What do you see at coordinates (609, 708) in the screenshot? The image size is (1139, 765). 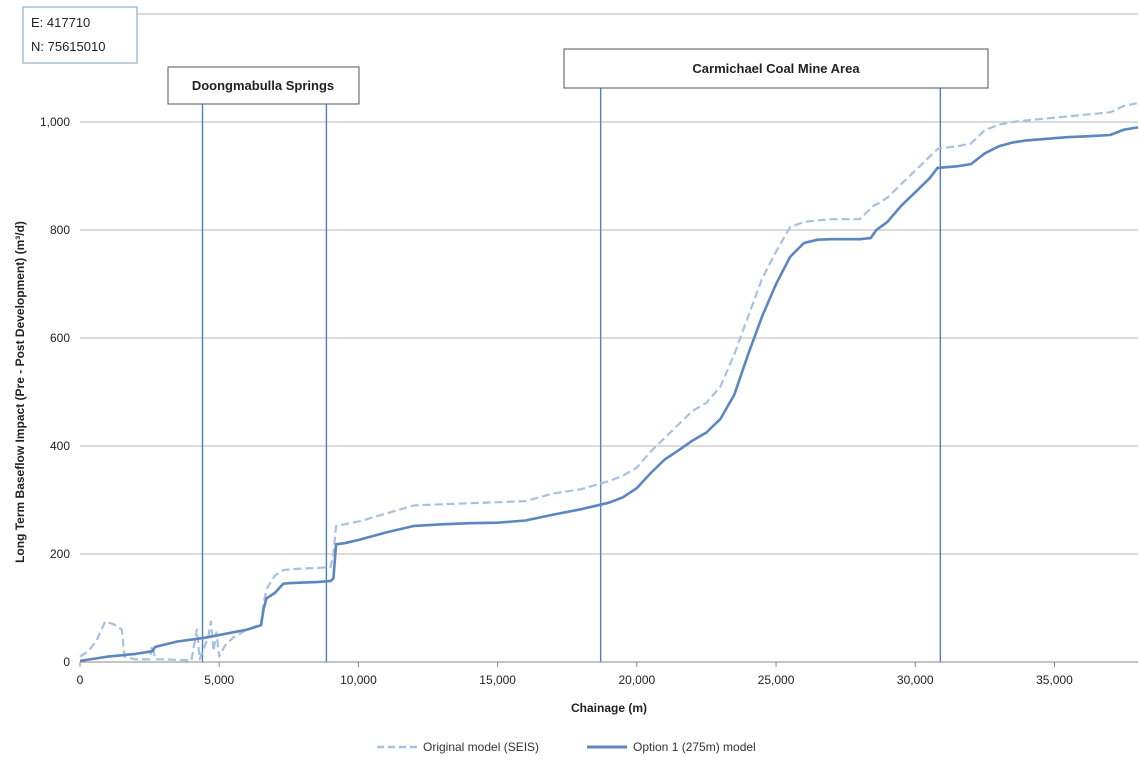 I see `x-axis-title: Chainage (m)` at bounding box center [609, 708].